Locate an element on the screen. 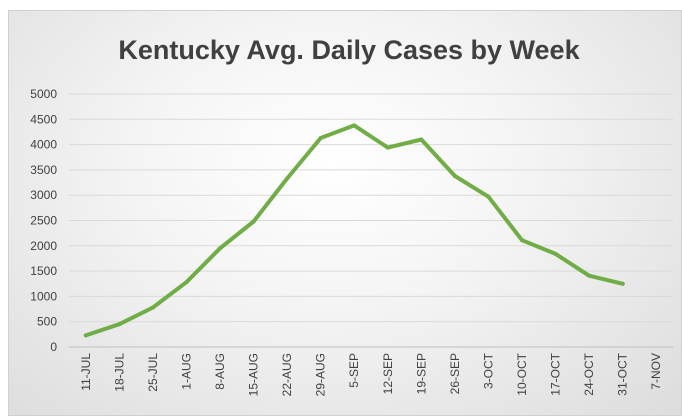  x-tick-label: 5-SEP is located at coordinates (354, 370).